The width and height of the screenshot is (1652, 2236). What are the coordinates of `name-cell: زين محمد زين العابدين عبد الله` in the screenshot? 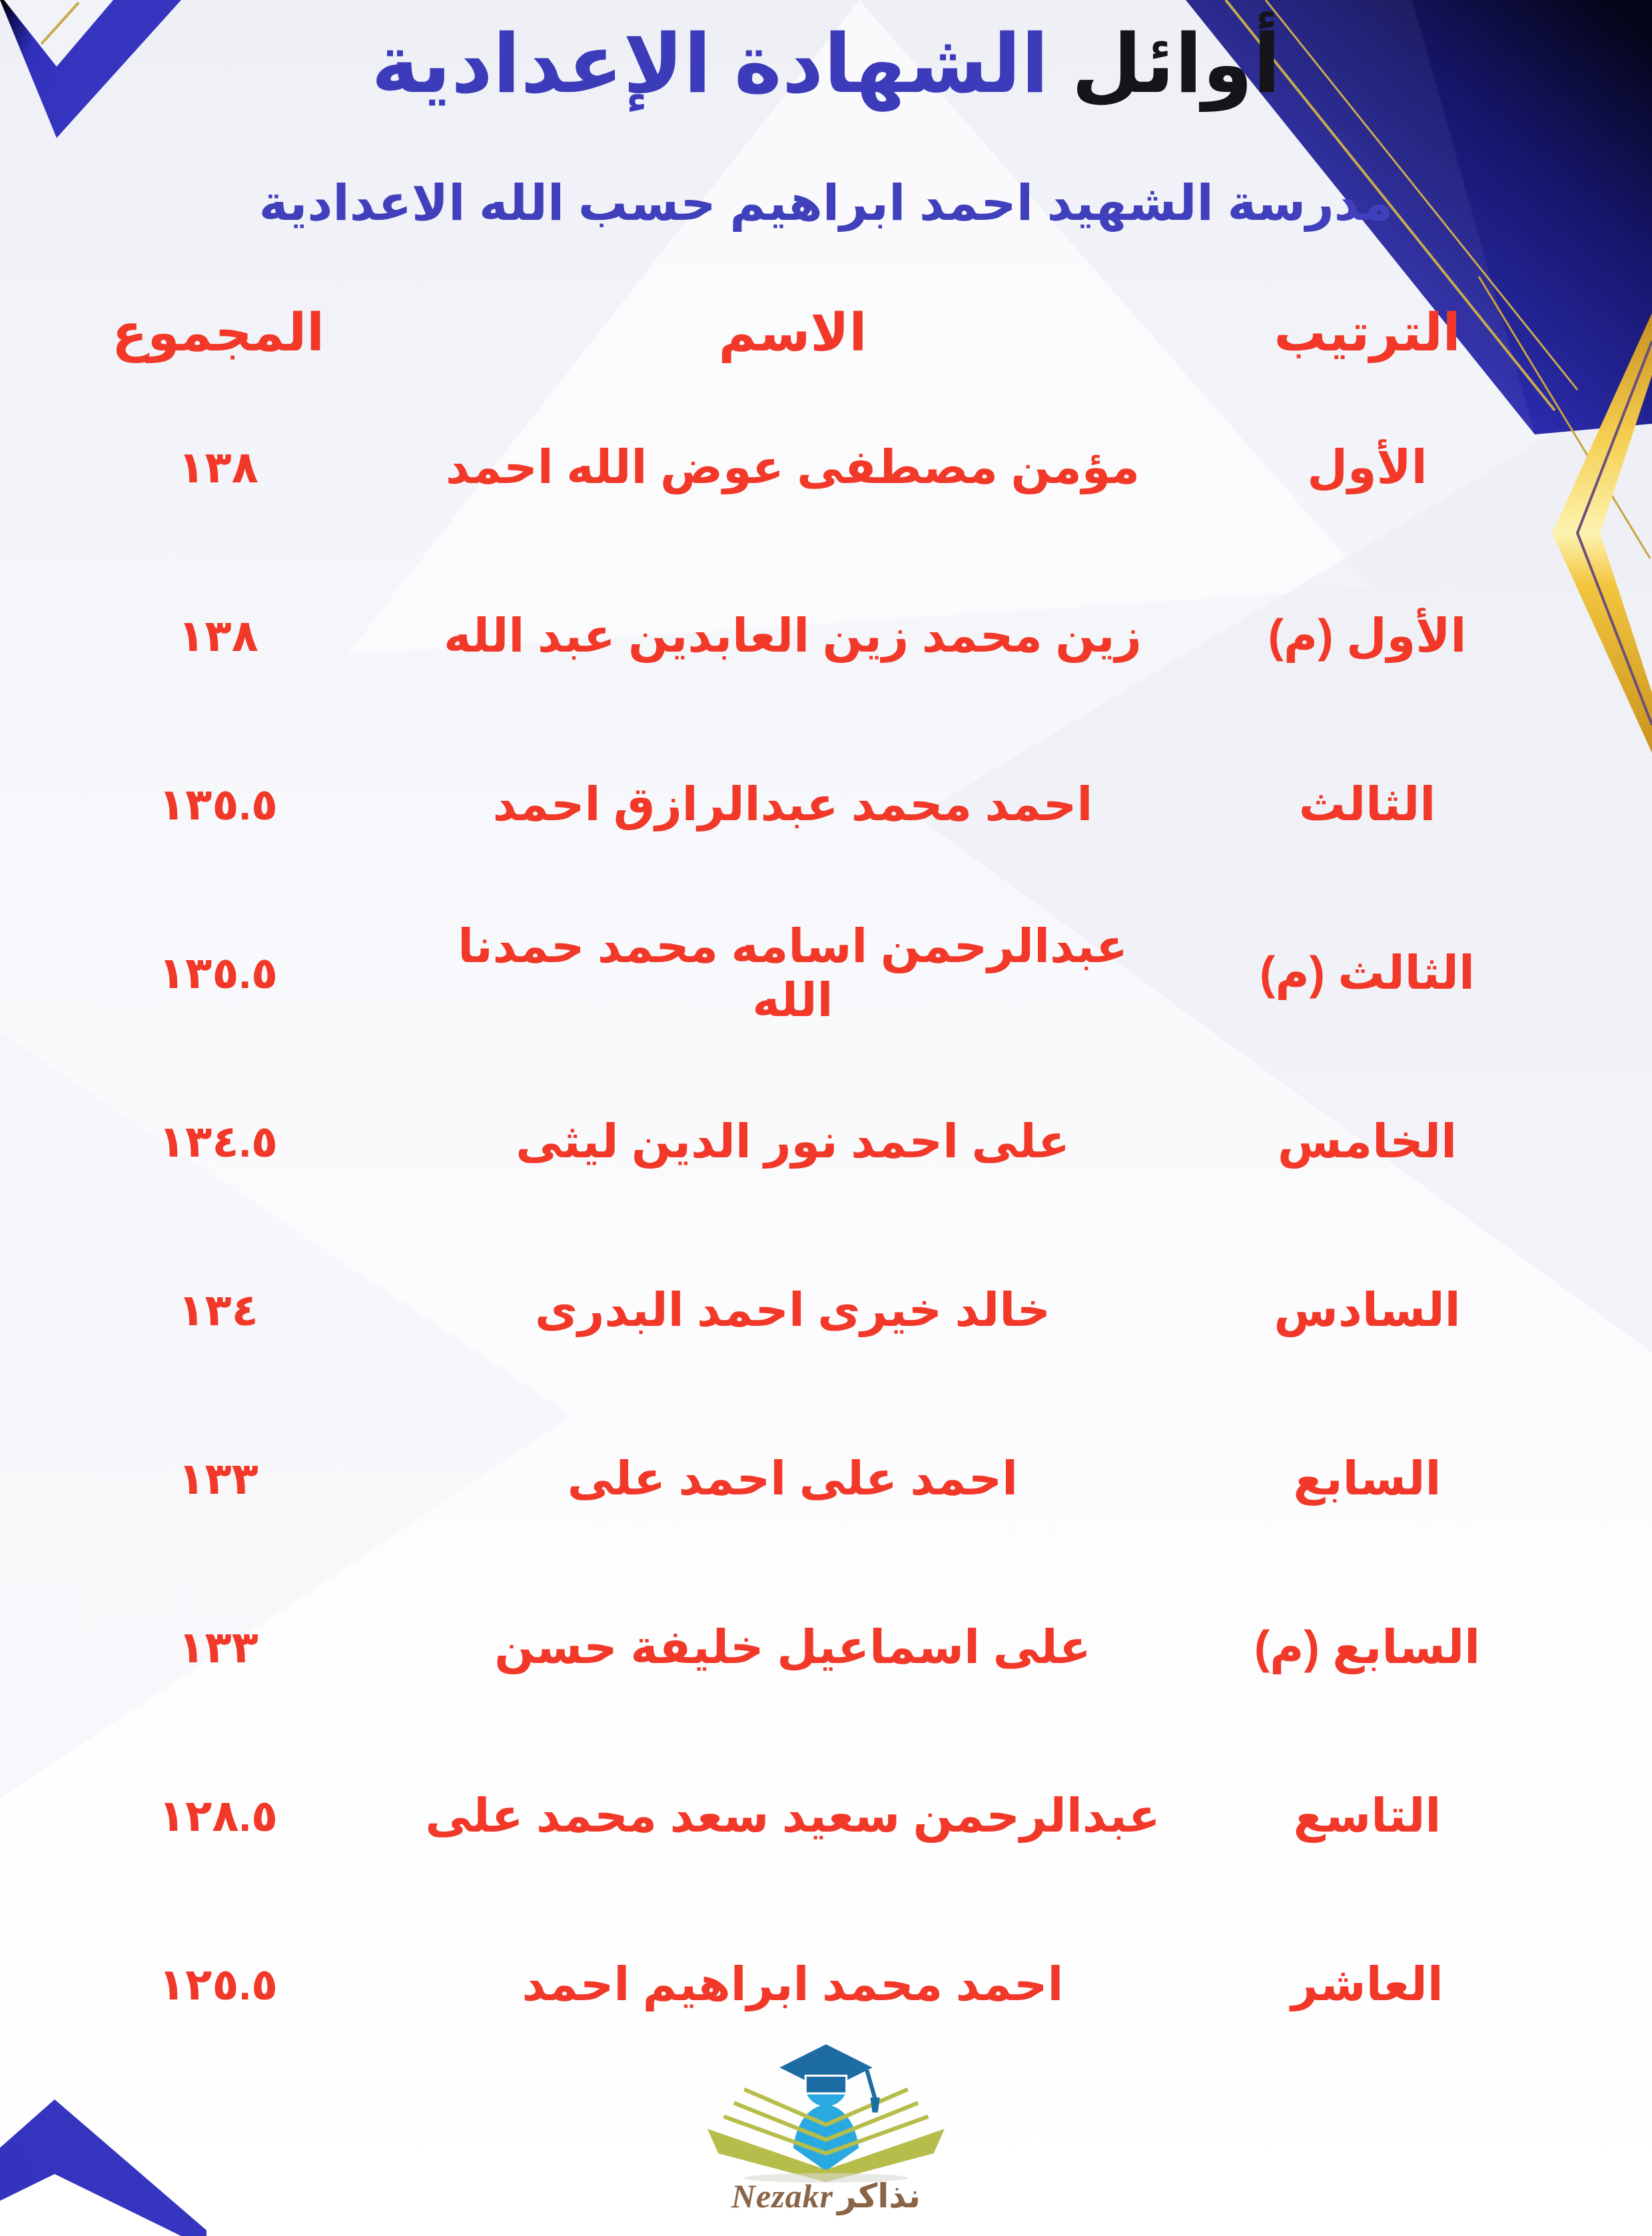 It's located at (793, 636).